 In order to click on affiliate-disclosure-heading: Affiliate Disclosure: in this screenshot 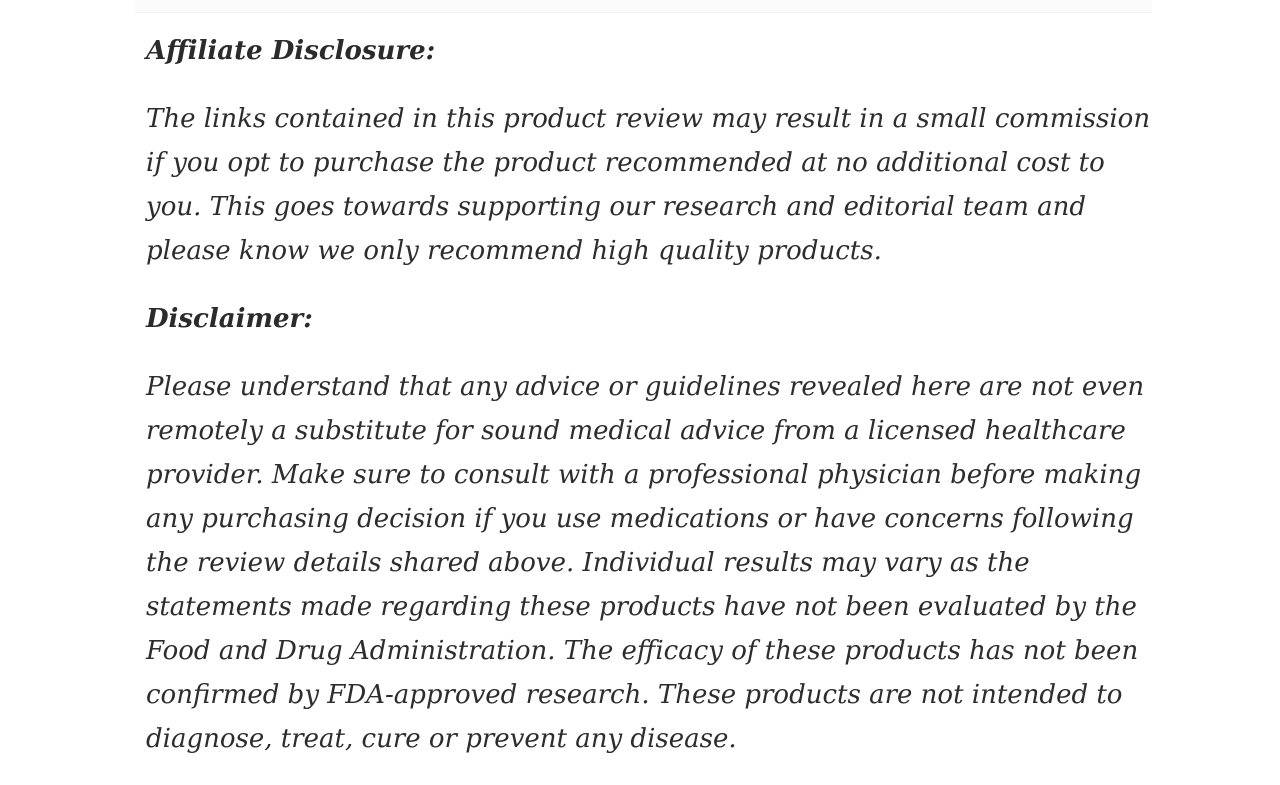, I will do `click(291, 51)`.